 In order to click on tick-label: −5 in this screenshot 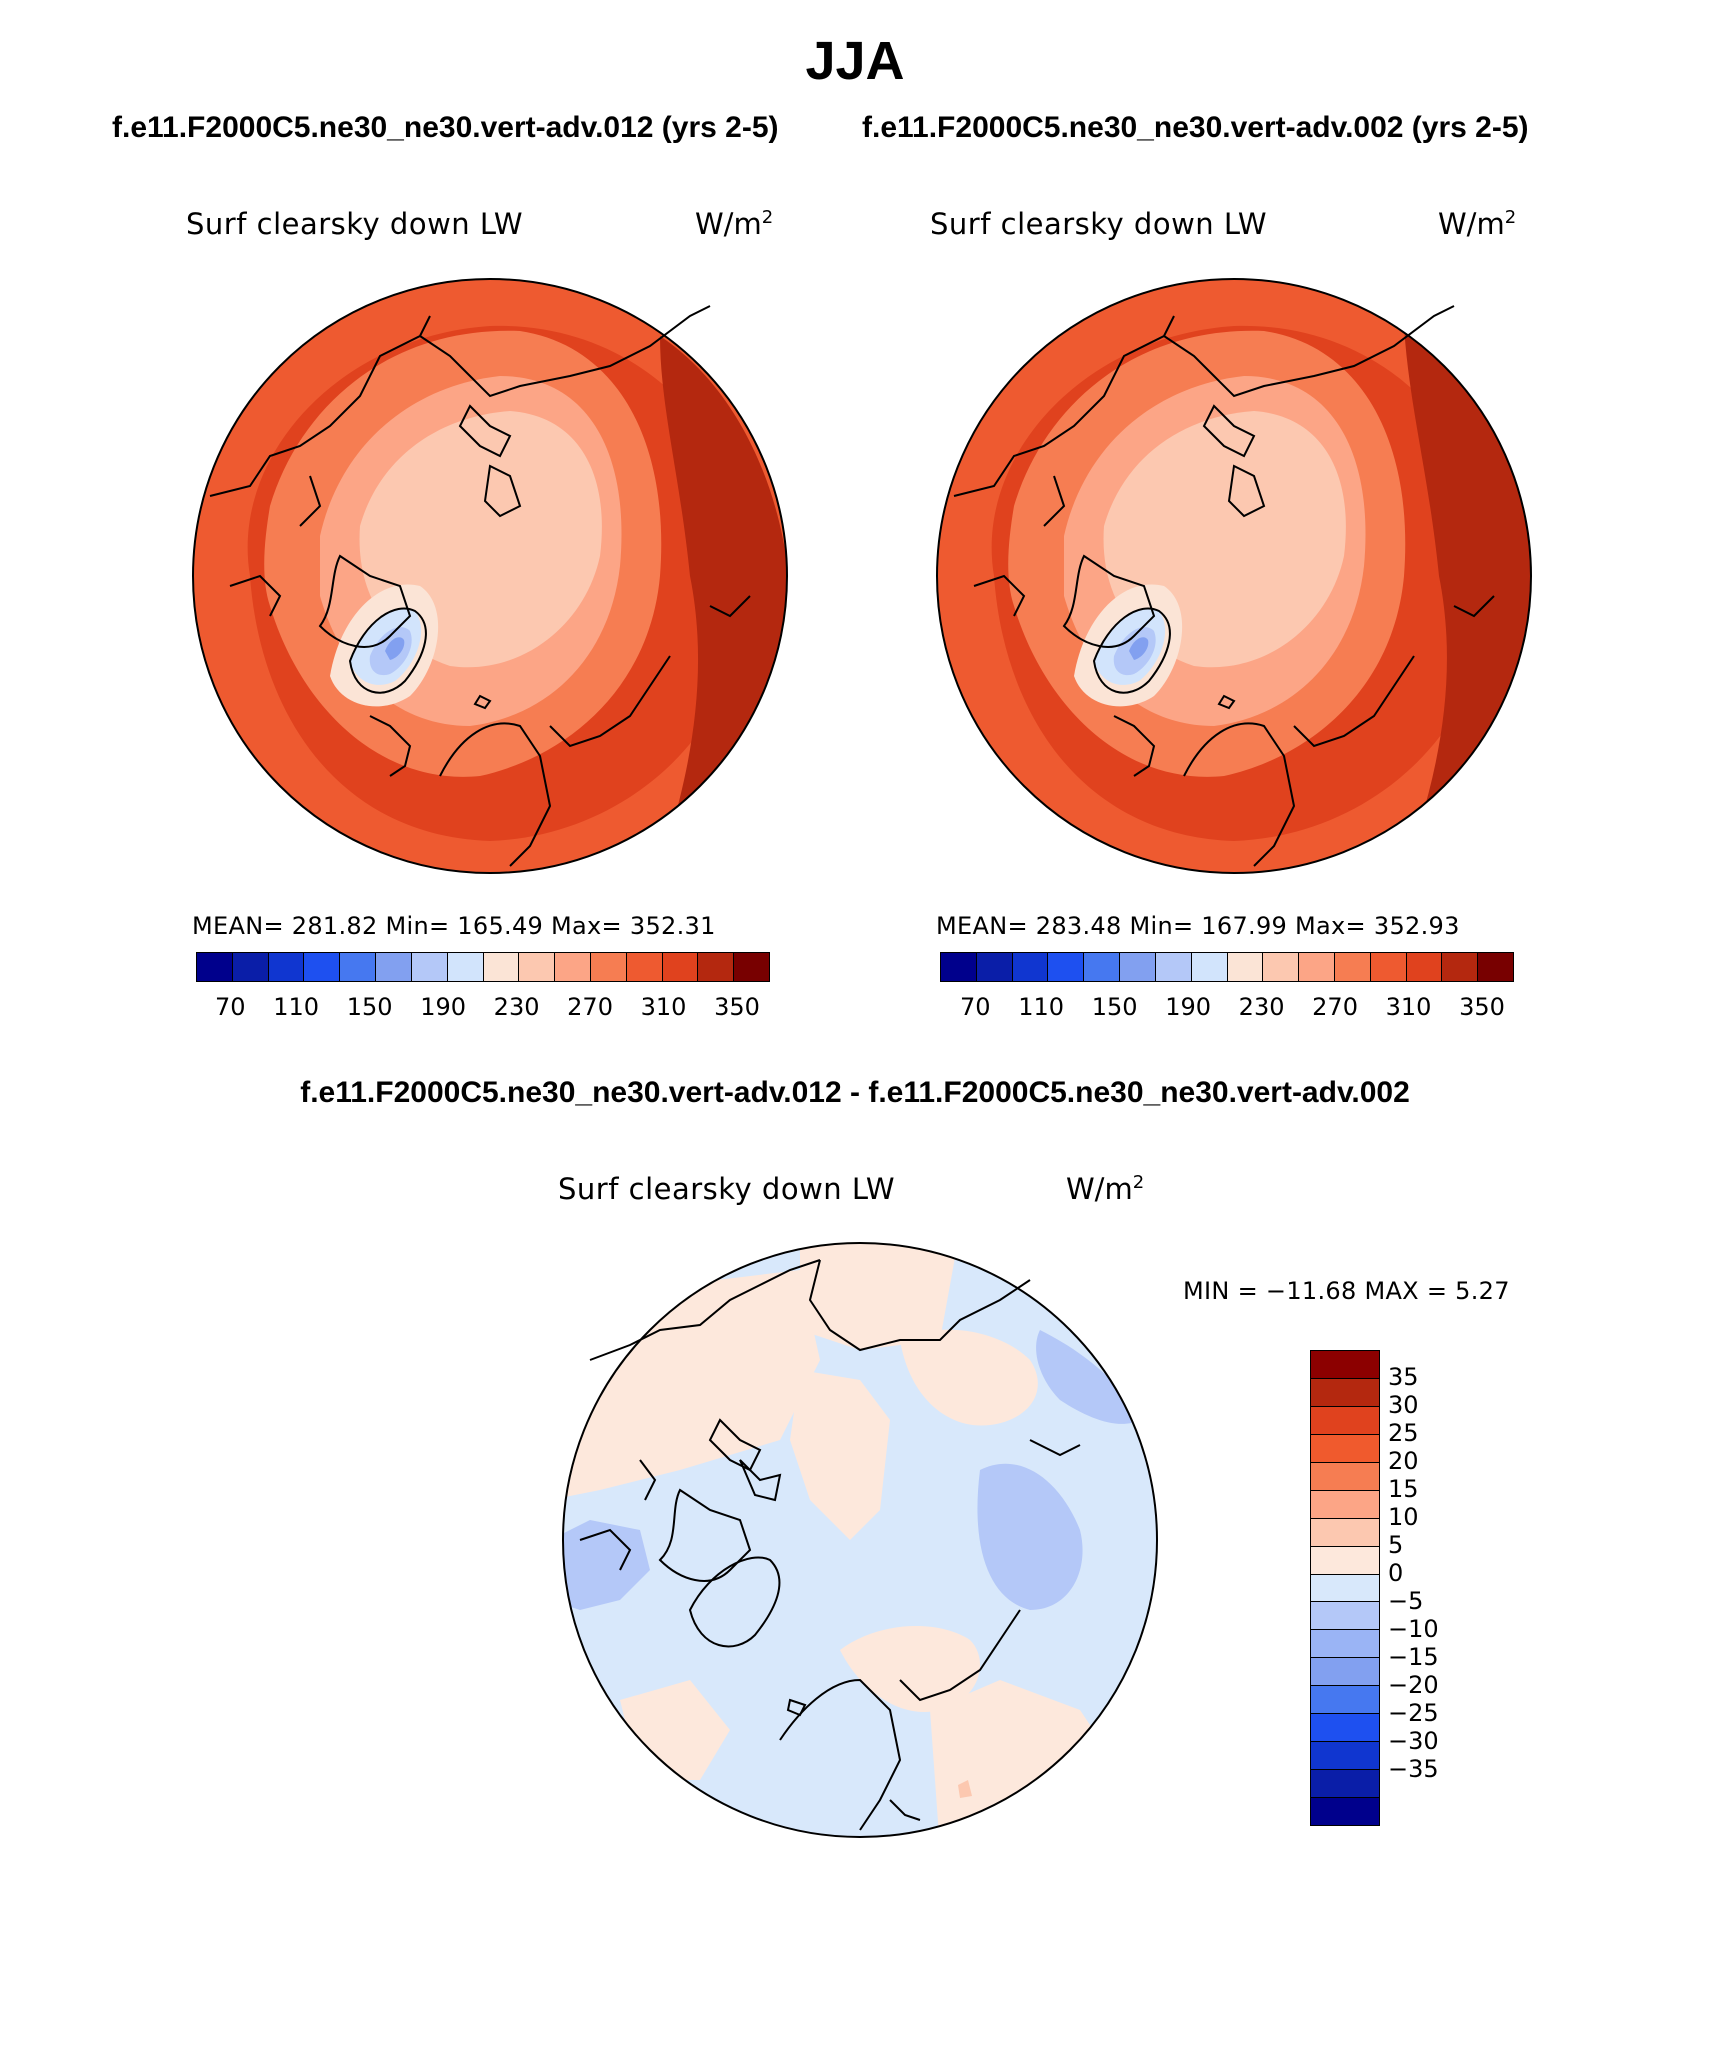, I will do `click(1406, 1601)`.